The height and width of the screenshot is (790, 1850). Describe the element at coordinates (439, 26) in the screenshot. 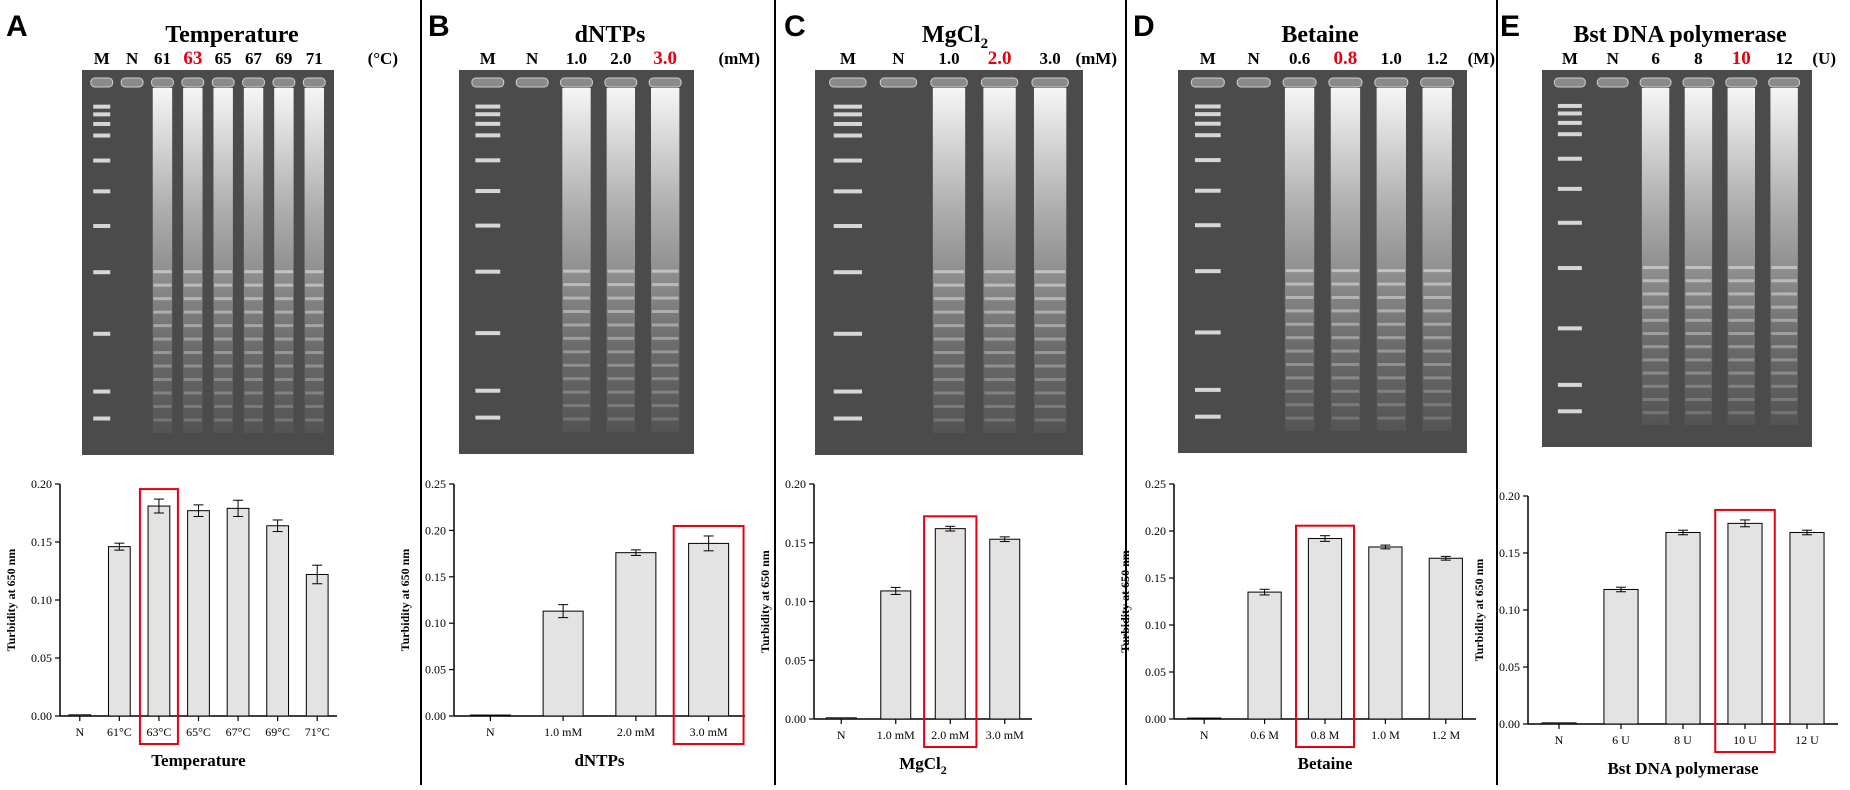

I see `panel-letter: B` at that location.